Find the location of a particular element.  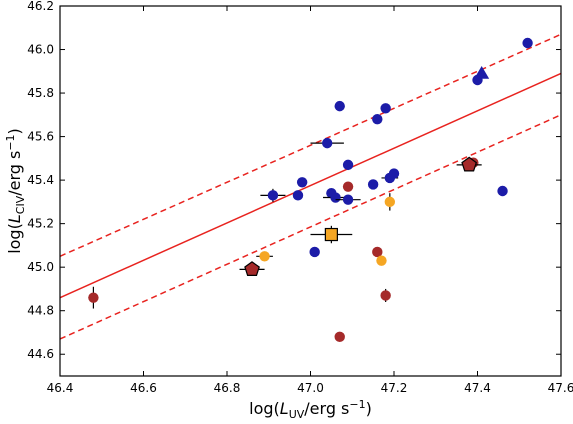

y-tick-label: 46.0 is located at coordinates (40, 50).